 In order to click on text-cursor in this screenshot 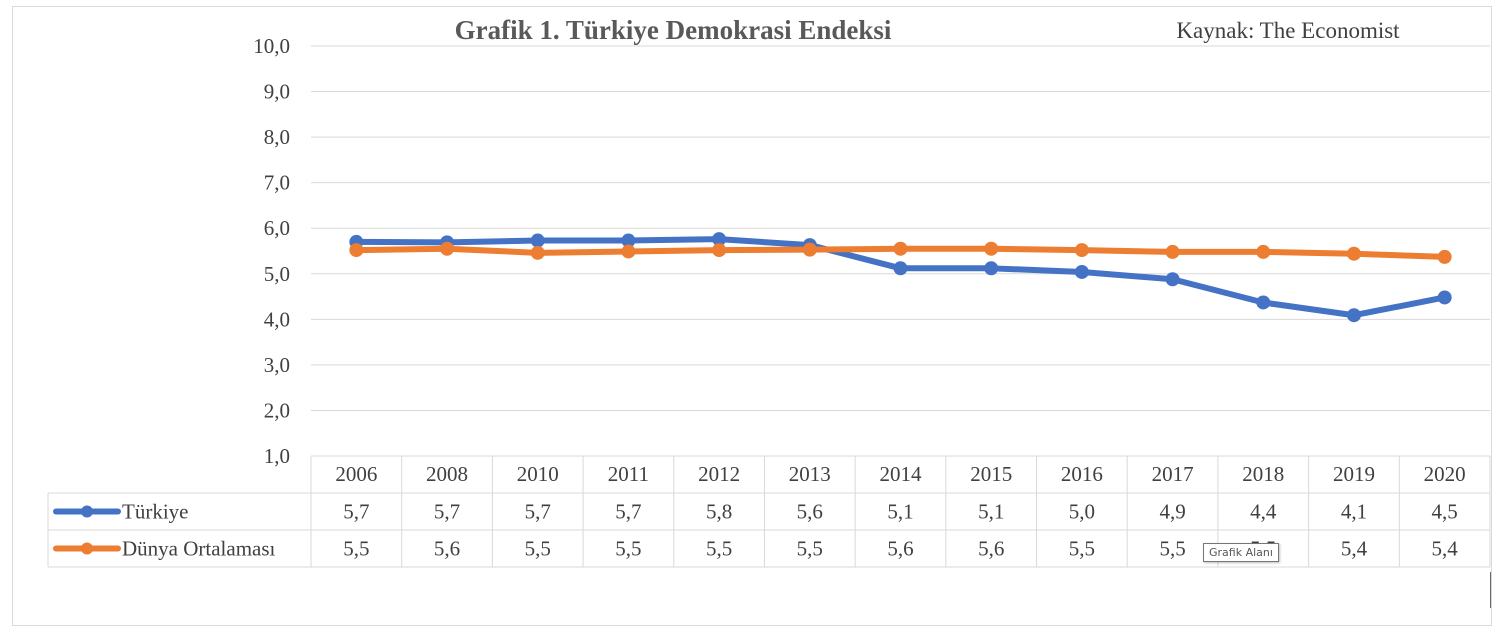, I will do `click(1490, 590)`.